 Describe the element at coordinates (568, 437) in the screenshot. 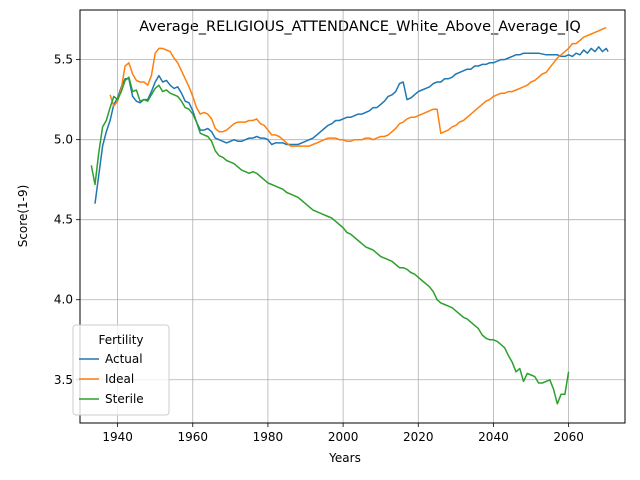

I see `x-tick-label: 2060` at that location.